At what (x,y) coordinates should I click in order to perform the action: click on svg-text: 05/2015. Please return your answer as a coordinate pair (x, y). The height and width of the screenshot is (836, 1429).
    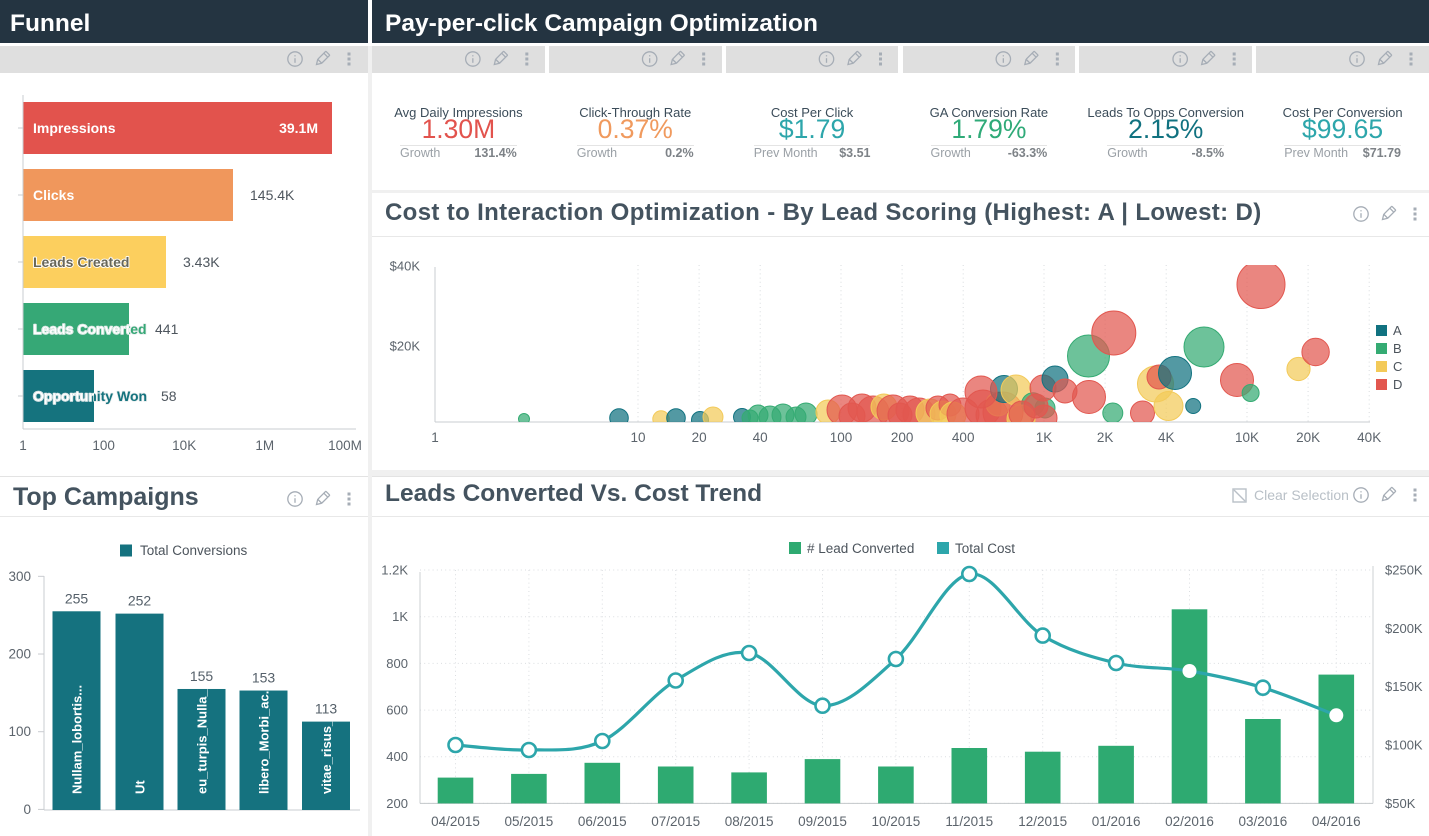
    Looking at the image, I should click on (528, 821).